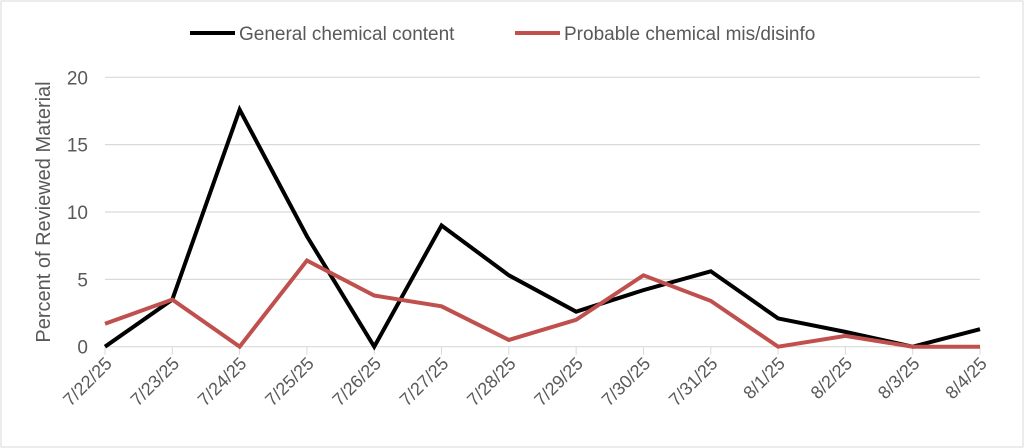 The image size is (1024, 448). What do you see at coordinates (77, 146) in the screenshot?
I see `y-tick-label: 15` at bounding box center [77, 146].